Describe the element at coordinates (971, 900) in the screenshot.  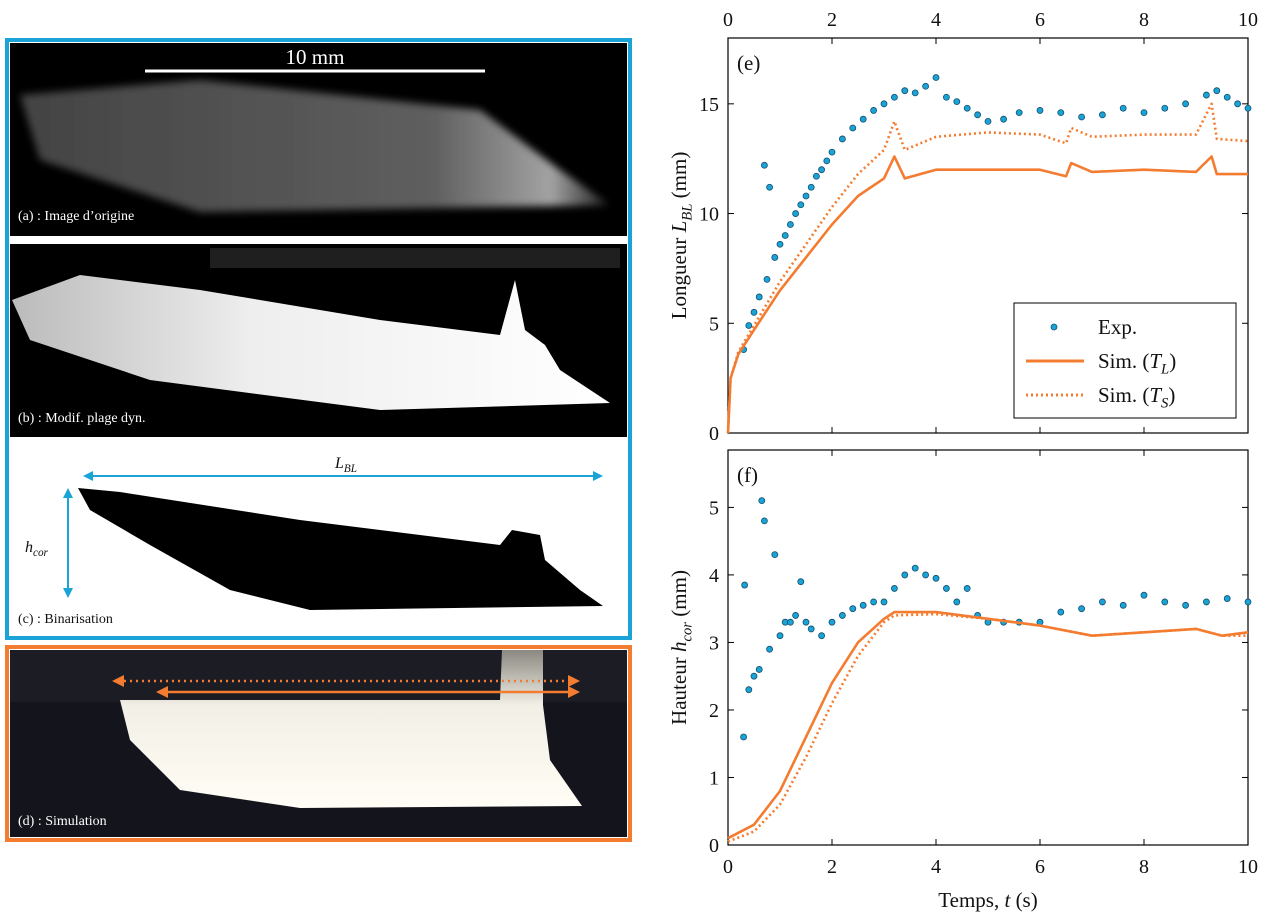
I see `text-part: Temps,` at that location.